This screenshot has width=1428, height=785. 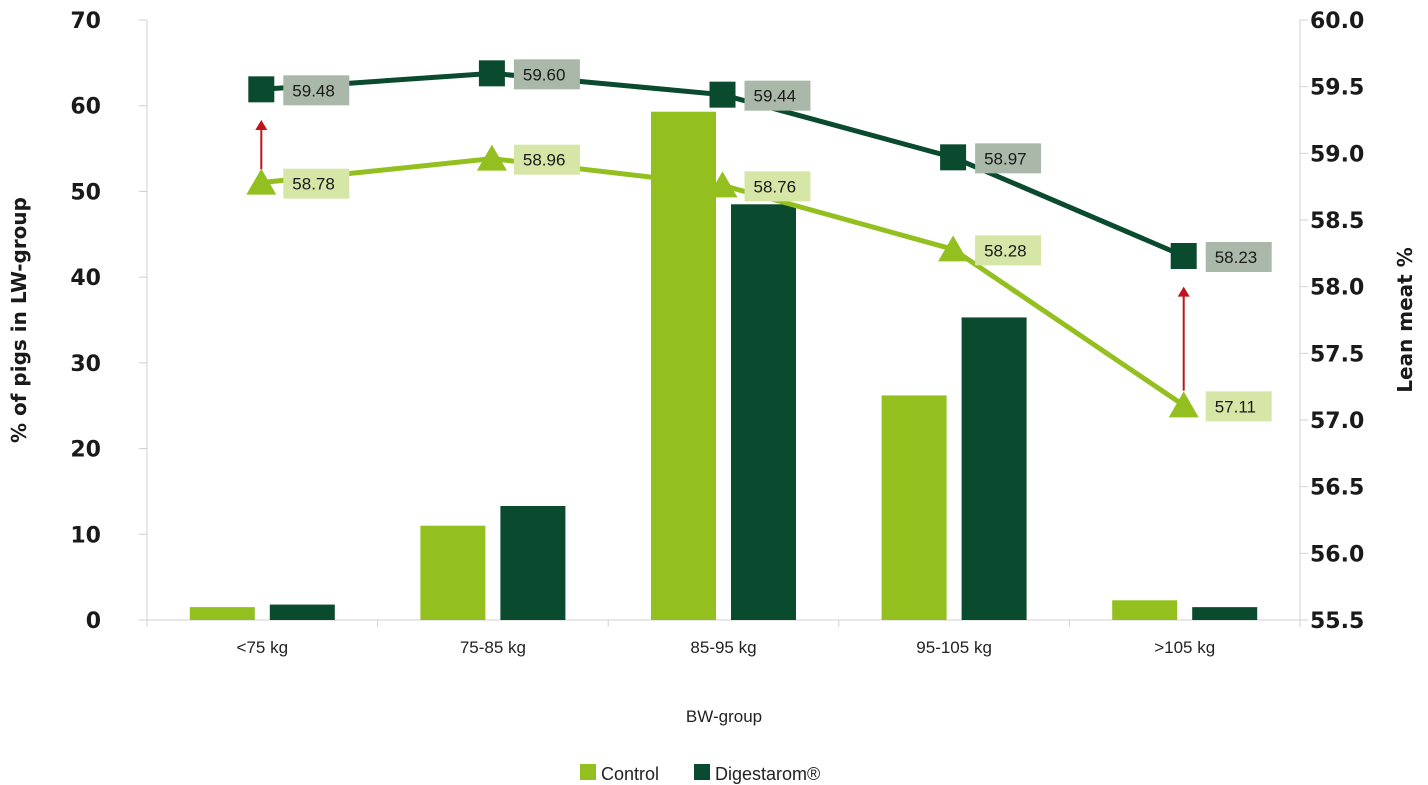 What do you see at coordinates (1337, 88) in the screenshot?
I see `right-tick-label: 59.5` at bounding box center [1337, 88].